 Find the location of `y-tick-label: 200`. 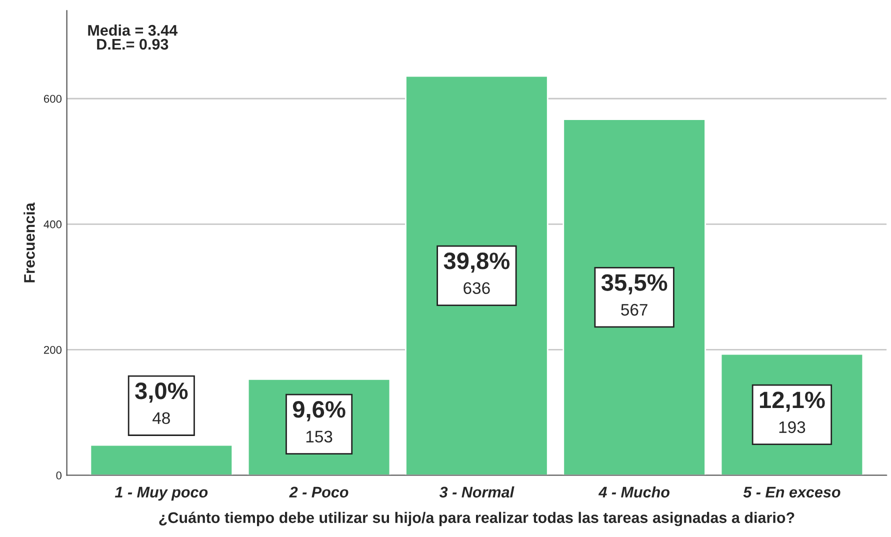

y-tick-label: 200 is located at coordinates (53, 350).